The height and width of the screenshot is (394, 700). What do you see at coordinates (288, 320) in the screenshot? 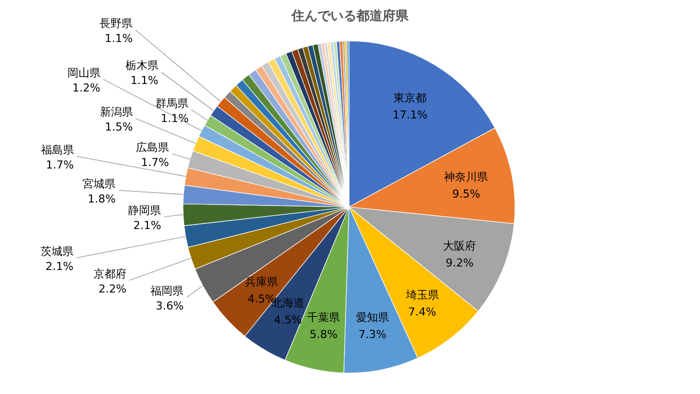
I see `data-label: 4.5%` at bounding box center [288, 320].